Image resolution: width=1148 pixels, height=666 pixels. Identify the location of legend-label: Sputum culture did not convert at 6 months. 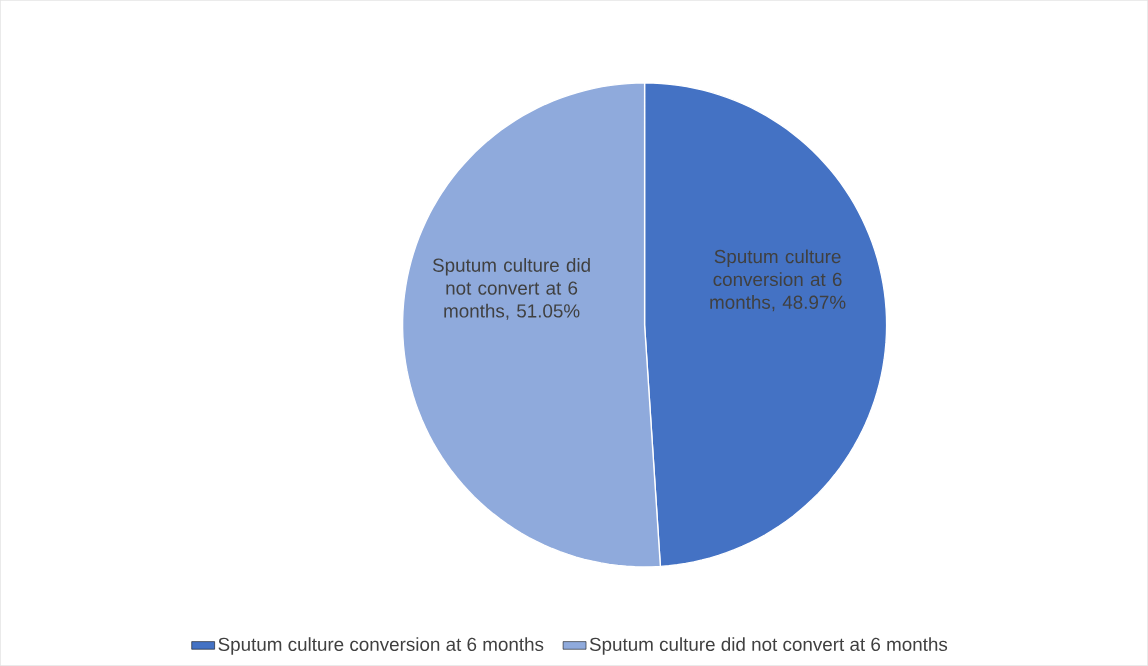
(768, 646).